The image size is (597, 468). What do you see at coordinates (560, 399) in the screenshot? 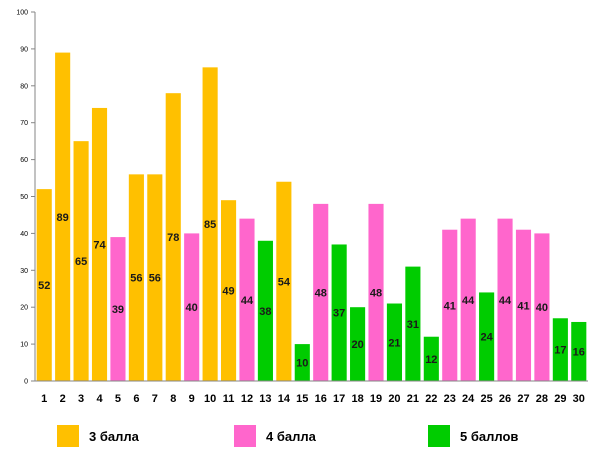
I see `x-tick-label: 29` at bounding box center [560, 399].